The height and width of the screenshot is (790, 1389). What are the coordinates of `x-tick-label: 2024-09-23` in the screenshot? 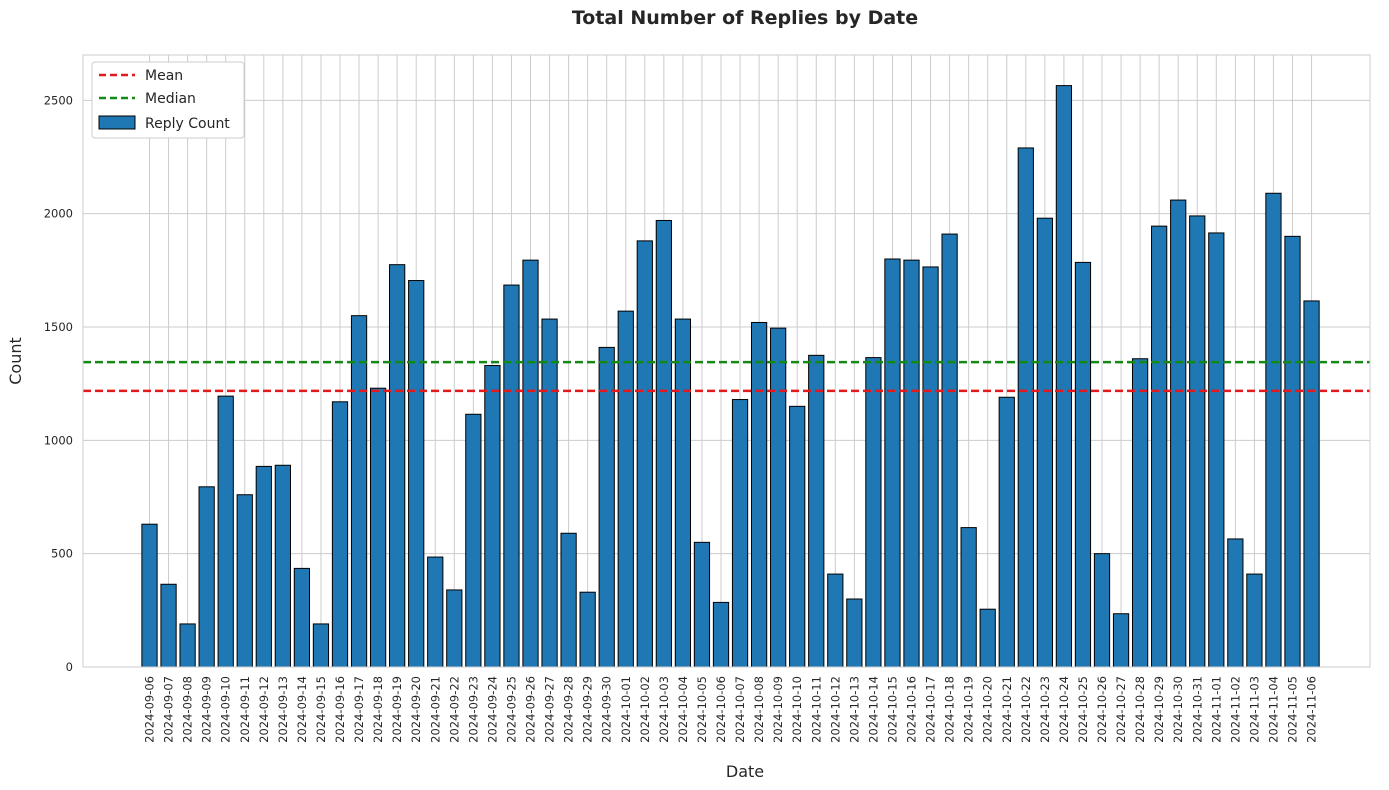 It's located at (473, 709).